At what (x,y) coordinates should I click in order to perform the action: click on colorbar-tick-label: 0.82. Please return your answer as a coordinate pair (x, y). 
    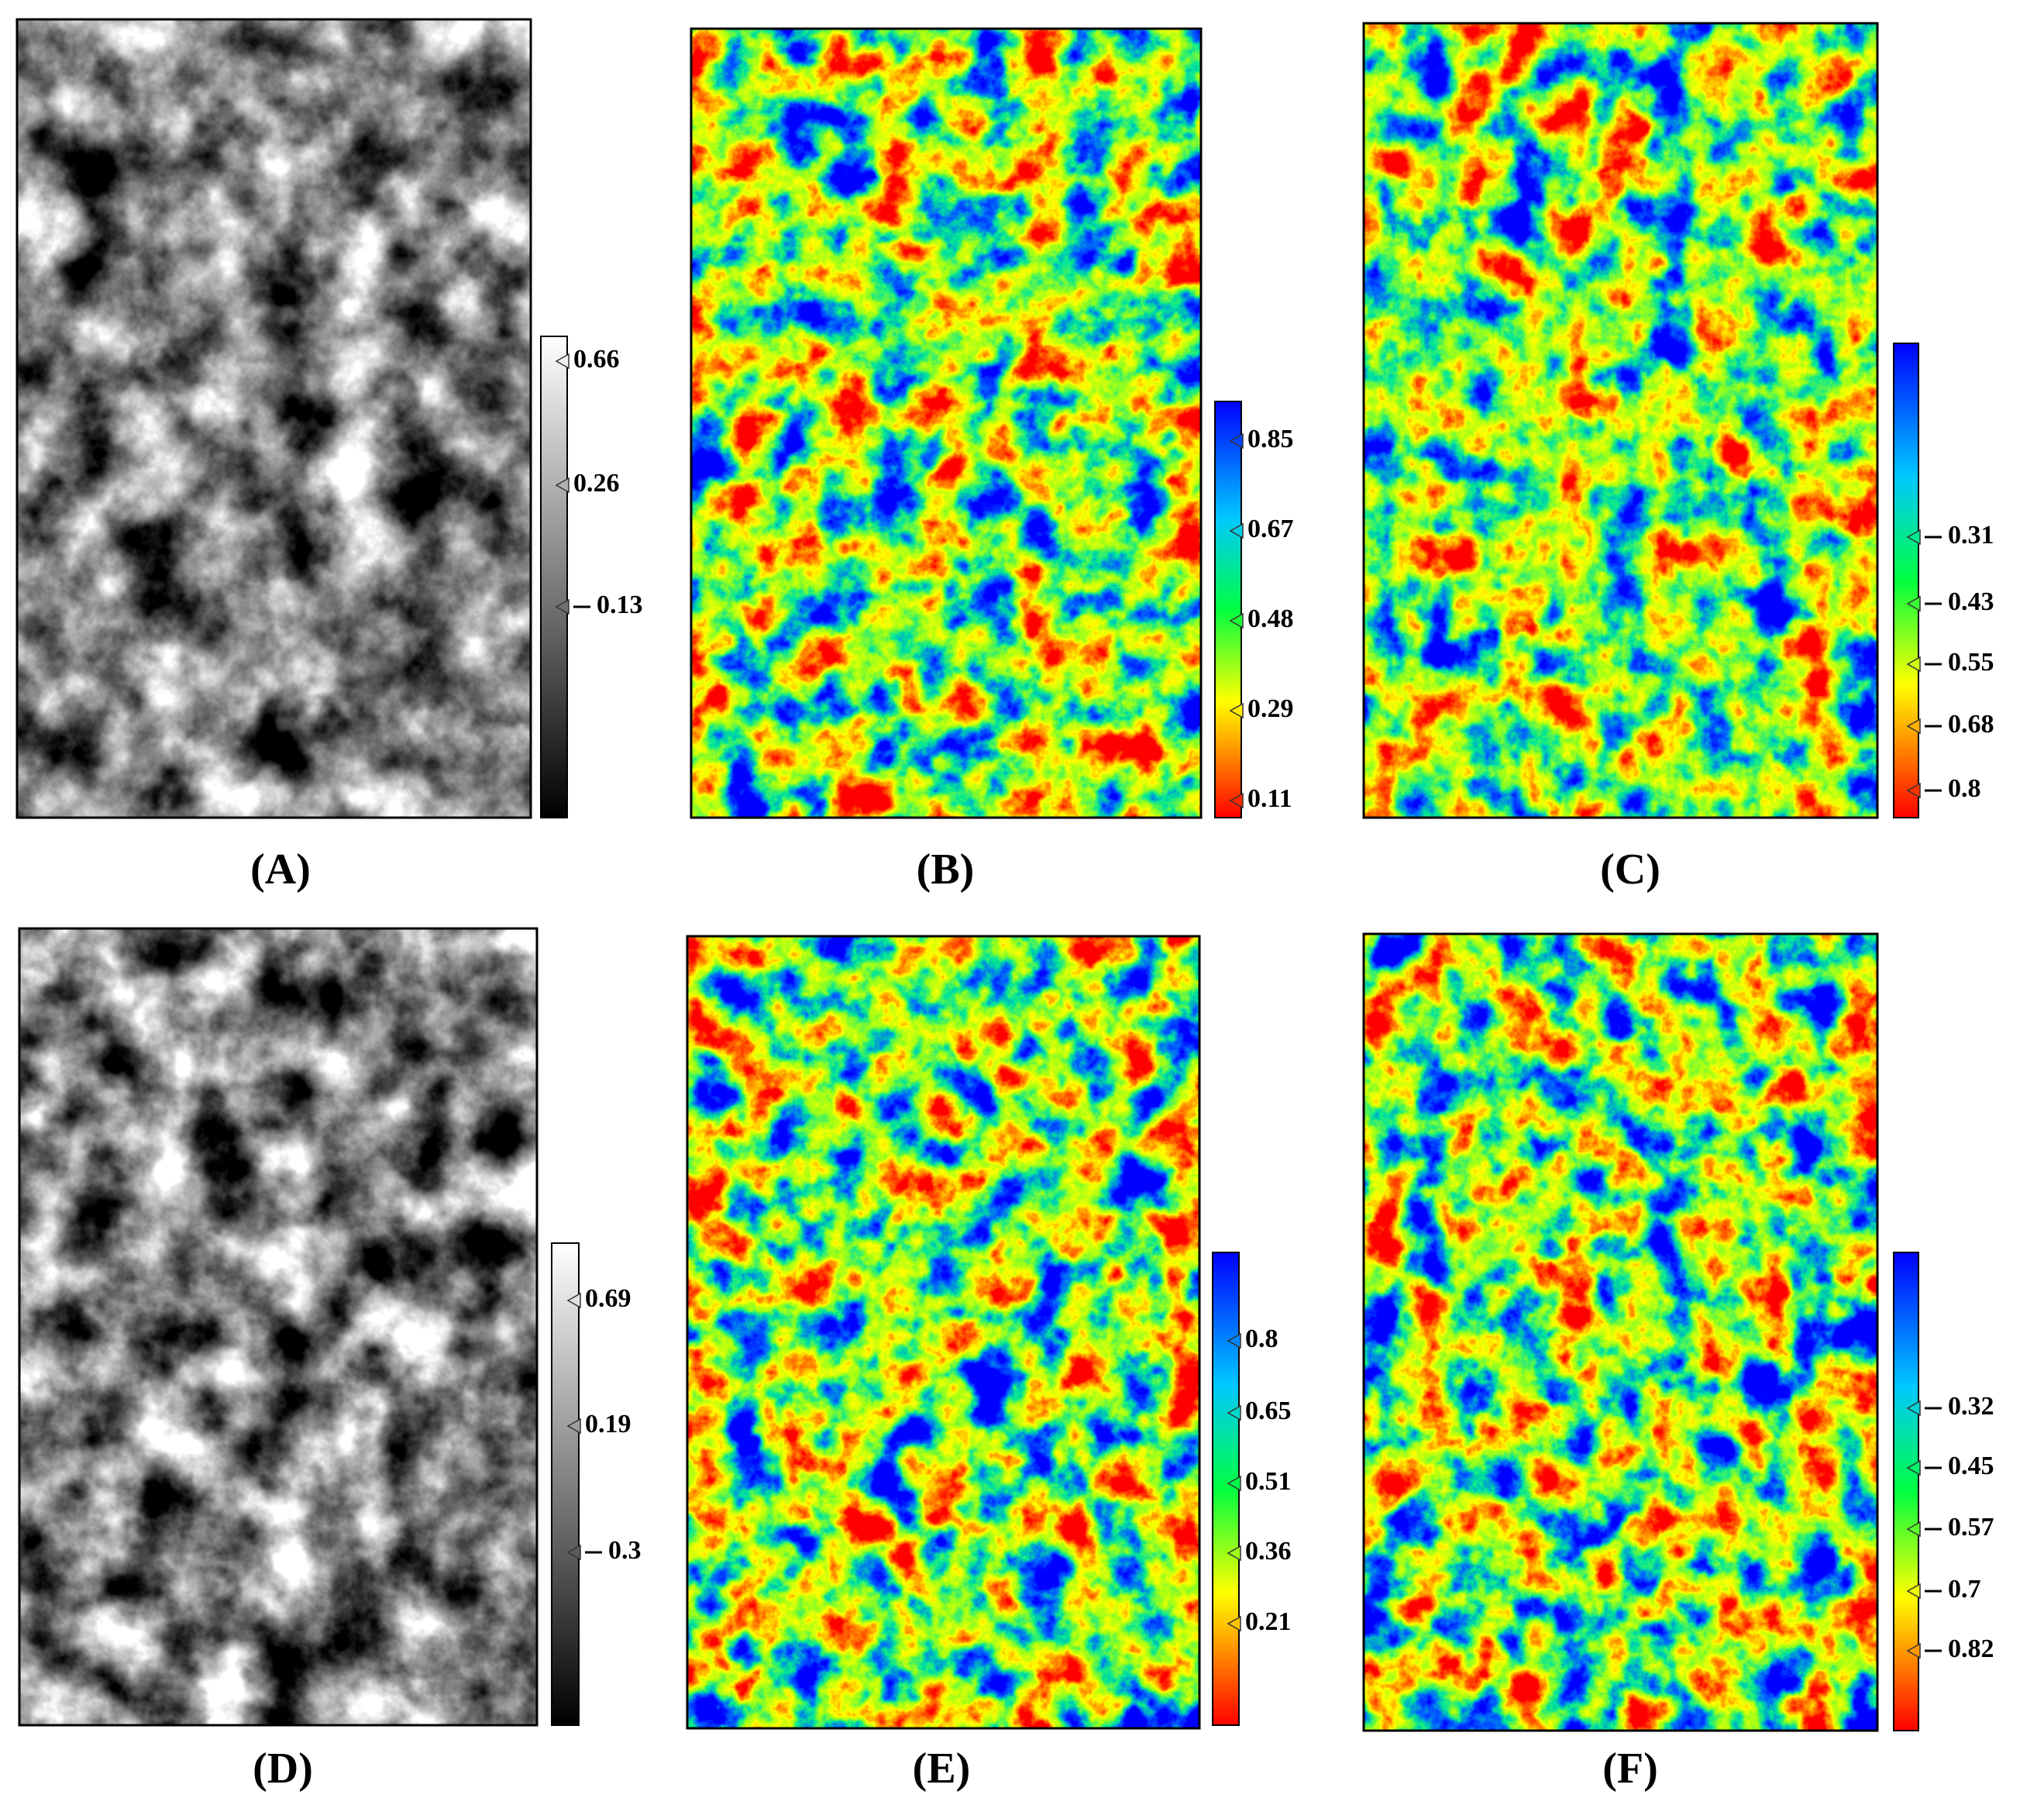
    Looking at the image, I should click on (1971, 1649).